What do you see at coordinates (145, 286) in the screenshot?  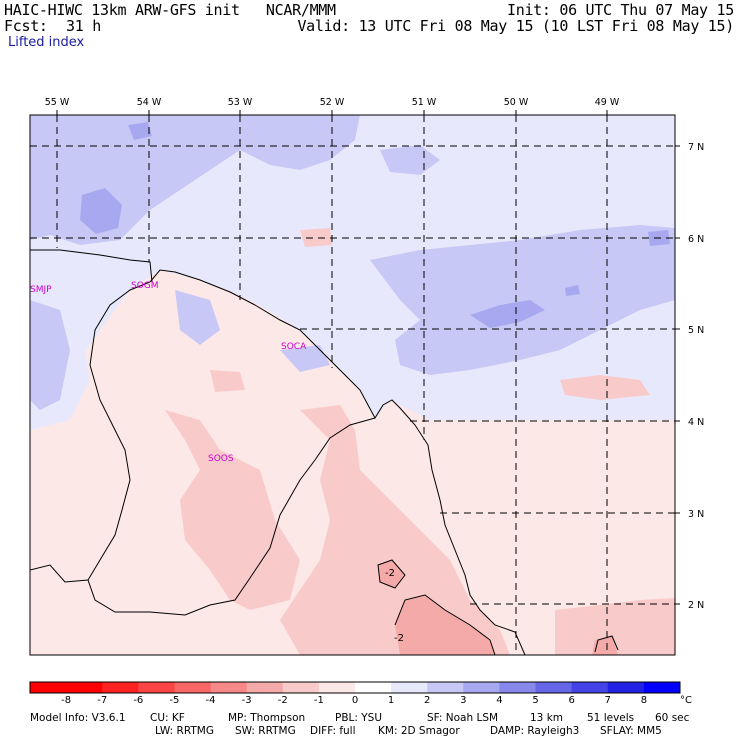 I see `station-sogm: SOGM` at bounding box center [145, 286].